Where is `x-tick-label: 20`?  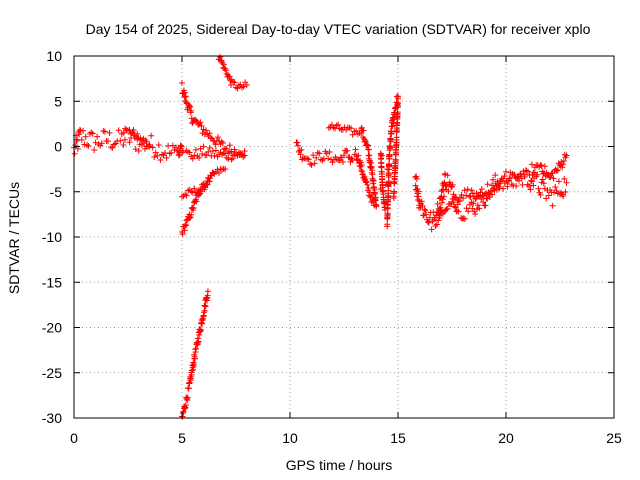 x-tick-label: 20 is located at coordinates (506, 438).